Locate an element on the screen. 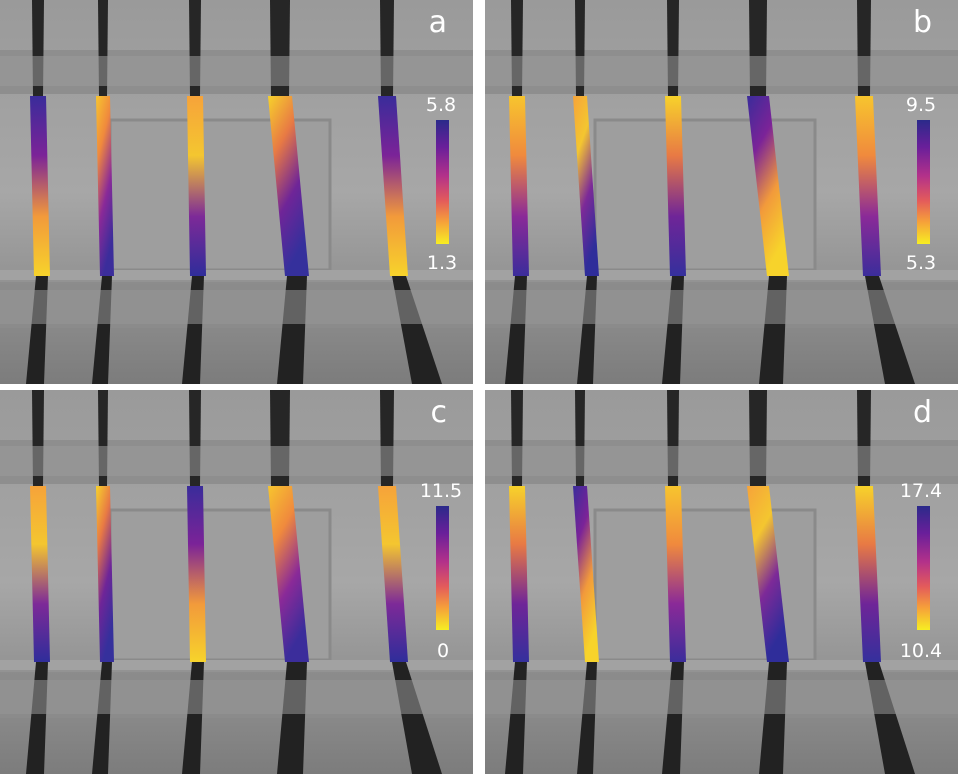  colorbar-min-label: 0 is located at coordinates (443, 651).